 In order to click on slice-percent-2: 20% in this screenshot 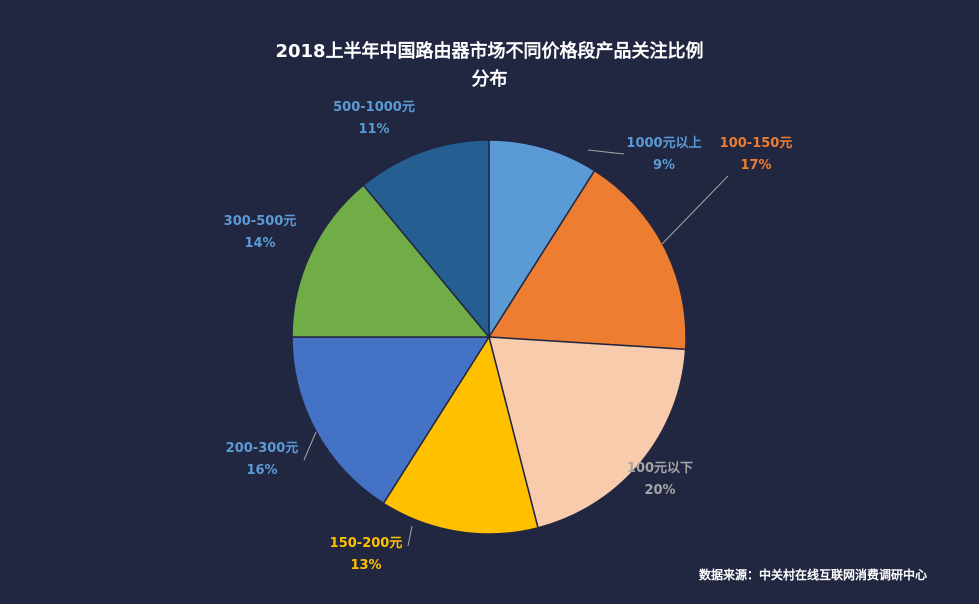, I will do `click(659, 490)`.